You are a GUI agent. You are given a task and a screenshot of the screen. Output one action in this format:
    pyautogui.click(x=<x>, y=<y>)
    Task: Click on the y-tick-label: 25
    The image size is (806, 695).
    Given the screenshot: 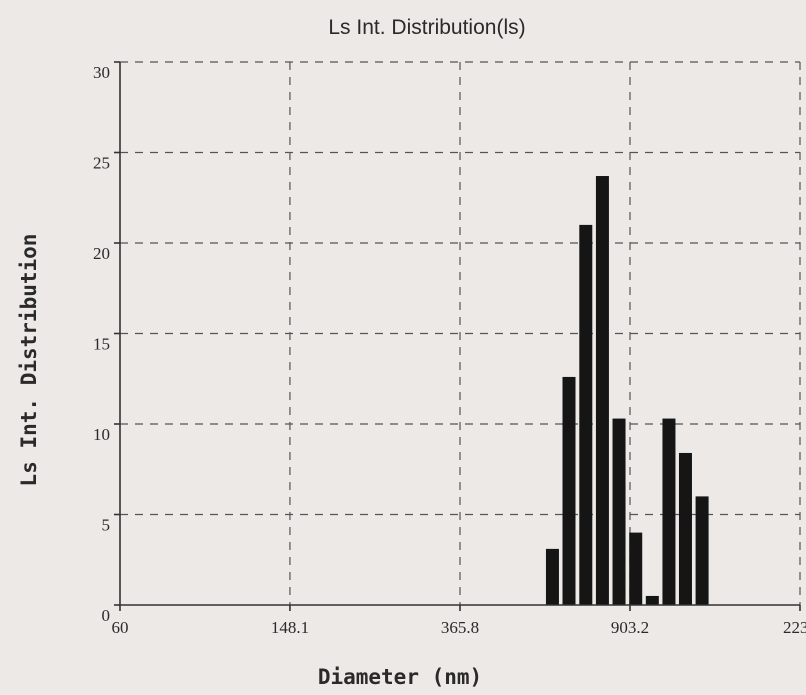 What is the action you would take?
    pyautogui.click(x=101, y=163)
    